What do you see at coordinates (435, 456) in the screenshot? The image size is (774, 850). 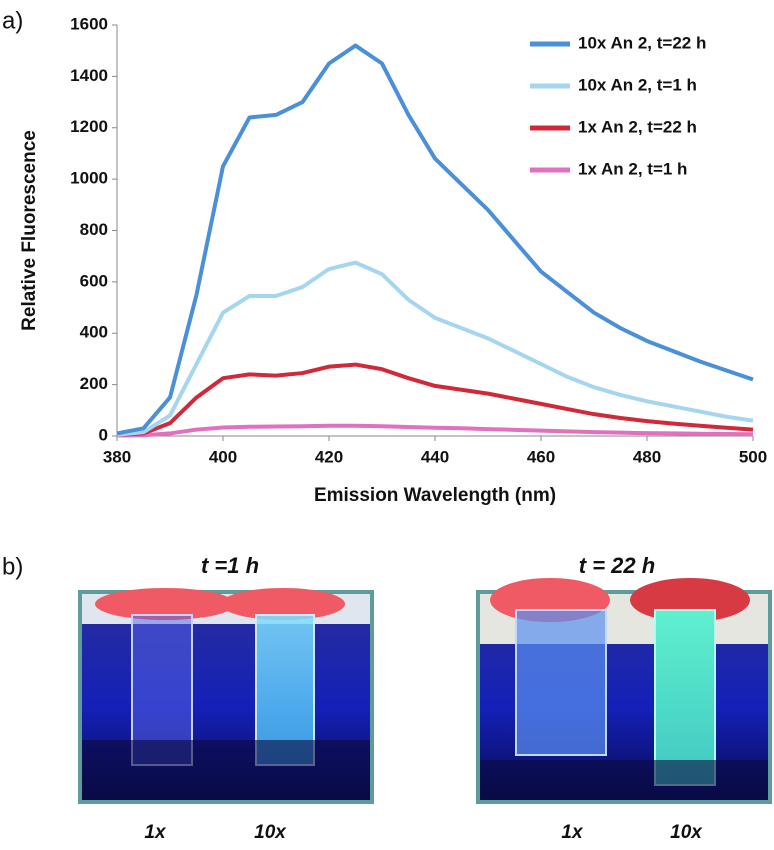 I see `x-tick-label: 440` at bounding box center [435, 456].